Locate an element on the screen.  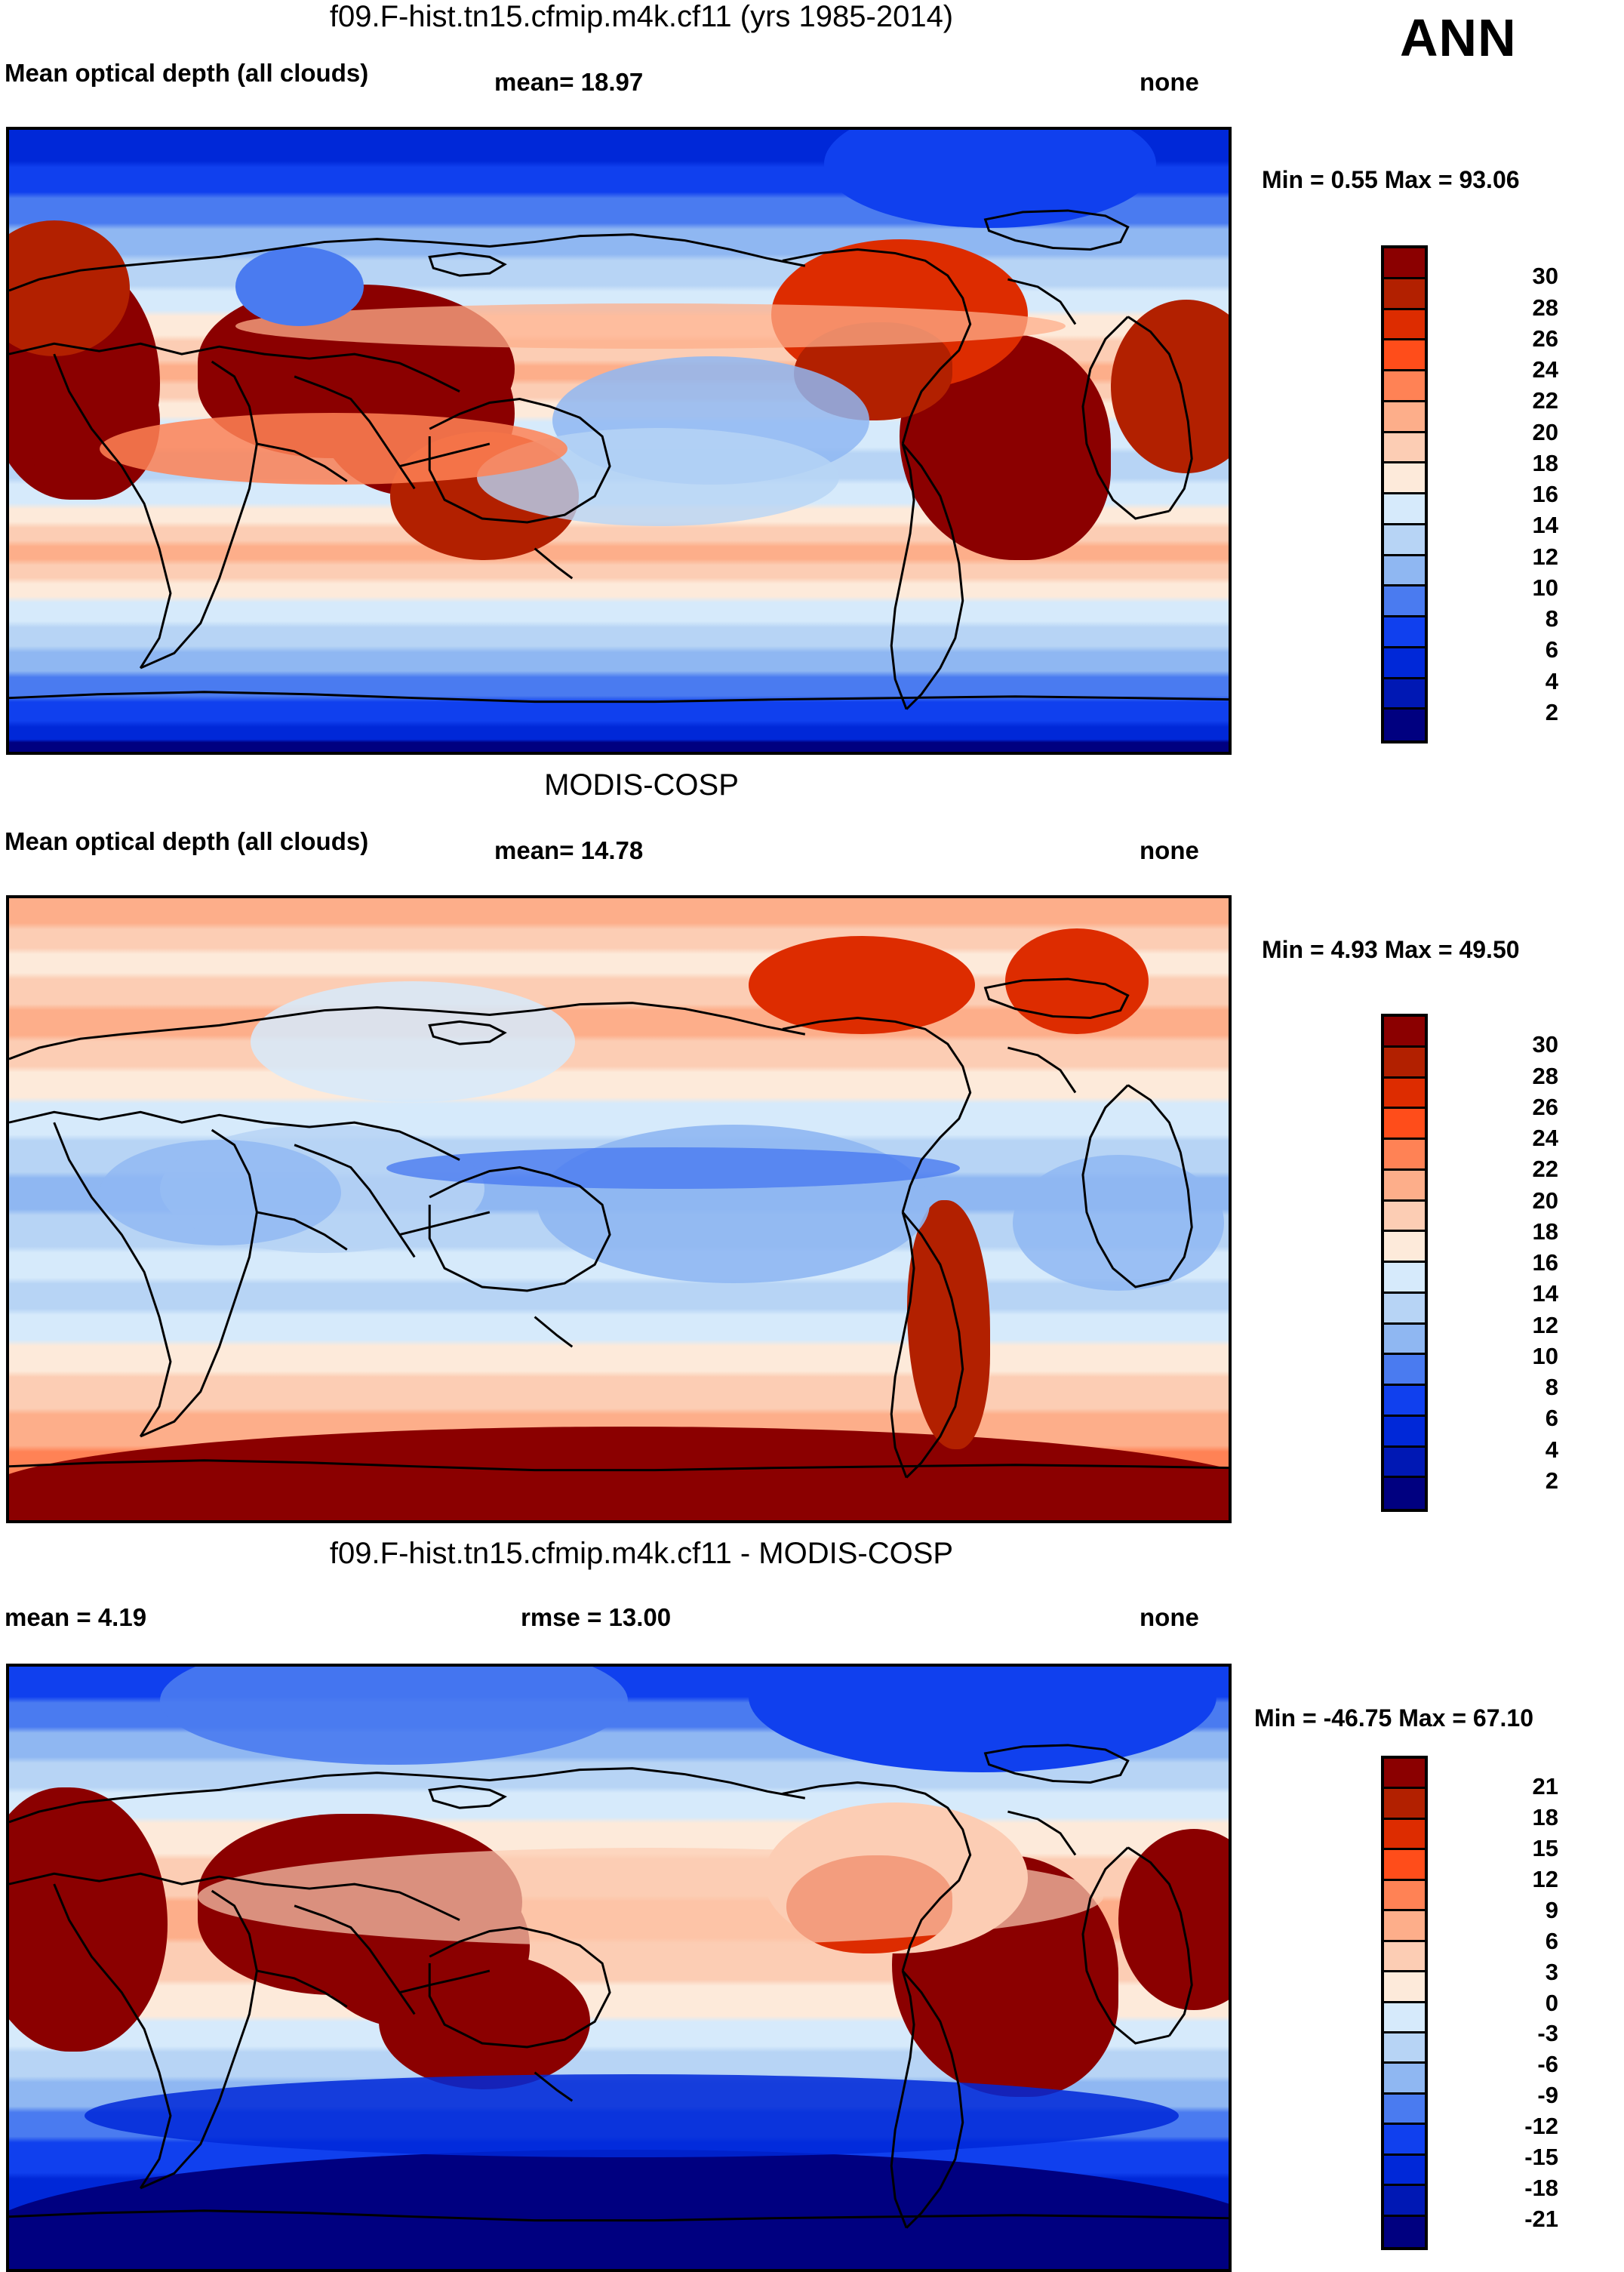
colorbar-tick-label: -15 is located at coordinates (1541, 2157).